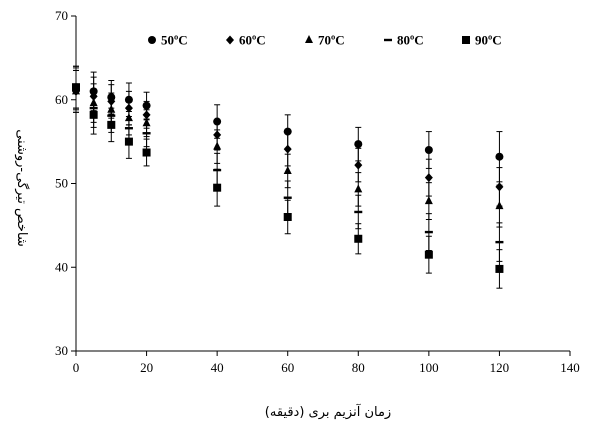 This screenshot has height=423, width=589. I want to click on x-axis-title: زمان آنزیم بری (دقیقه), so click(328, 411).